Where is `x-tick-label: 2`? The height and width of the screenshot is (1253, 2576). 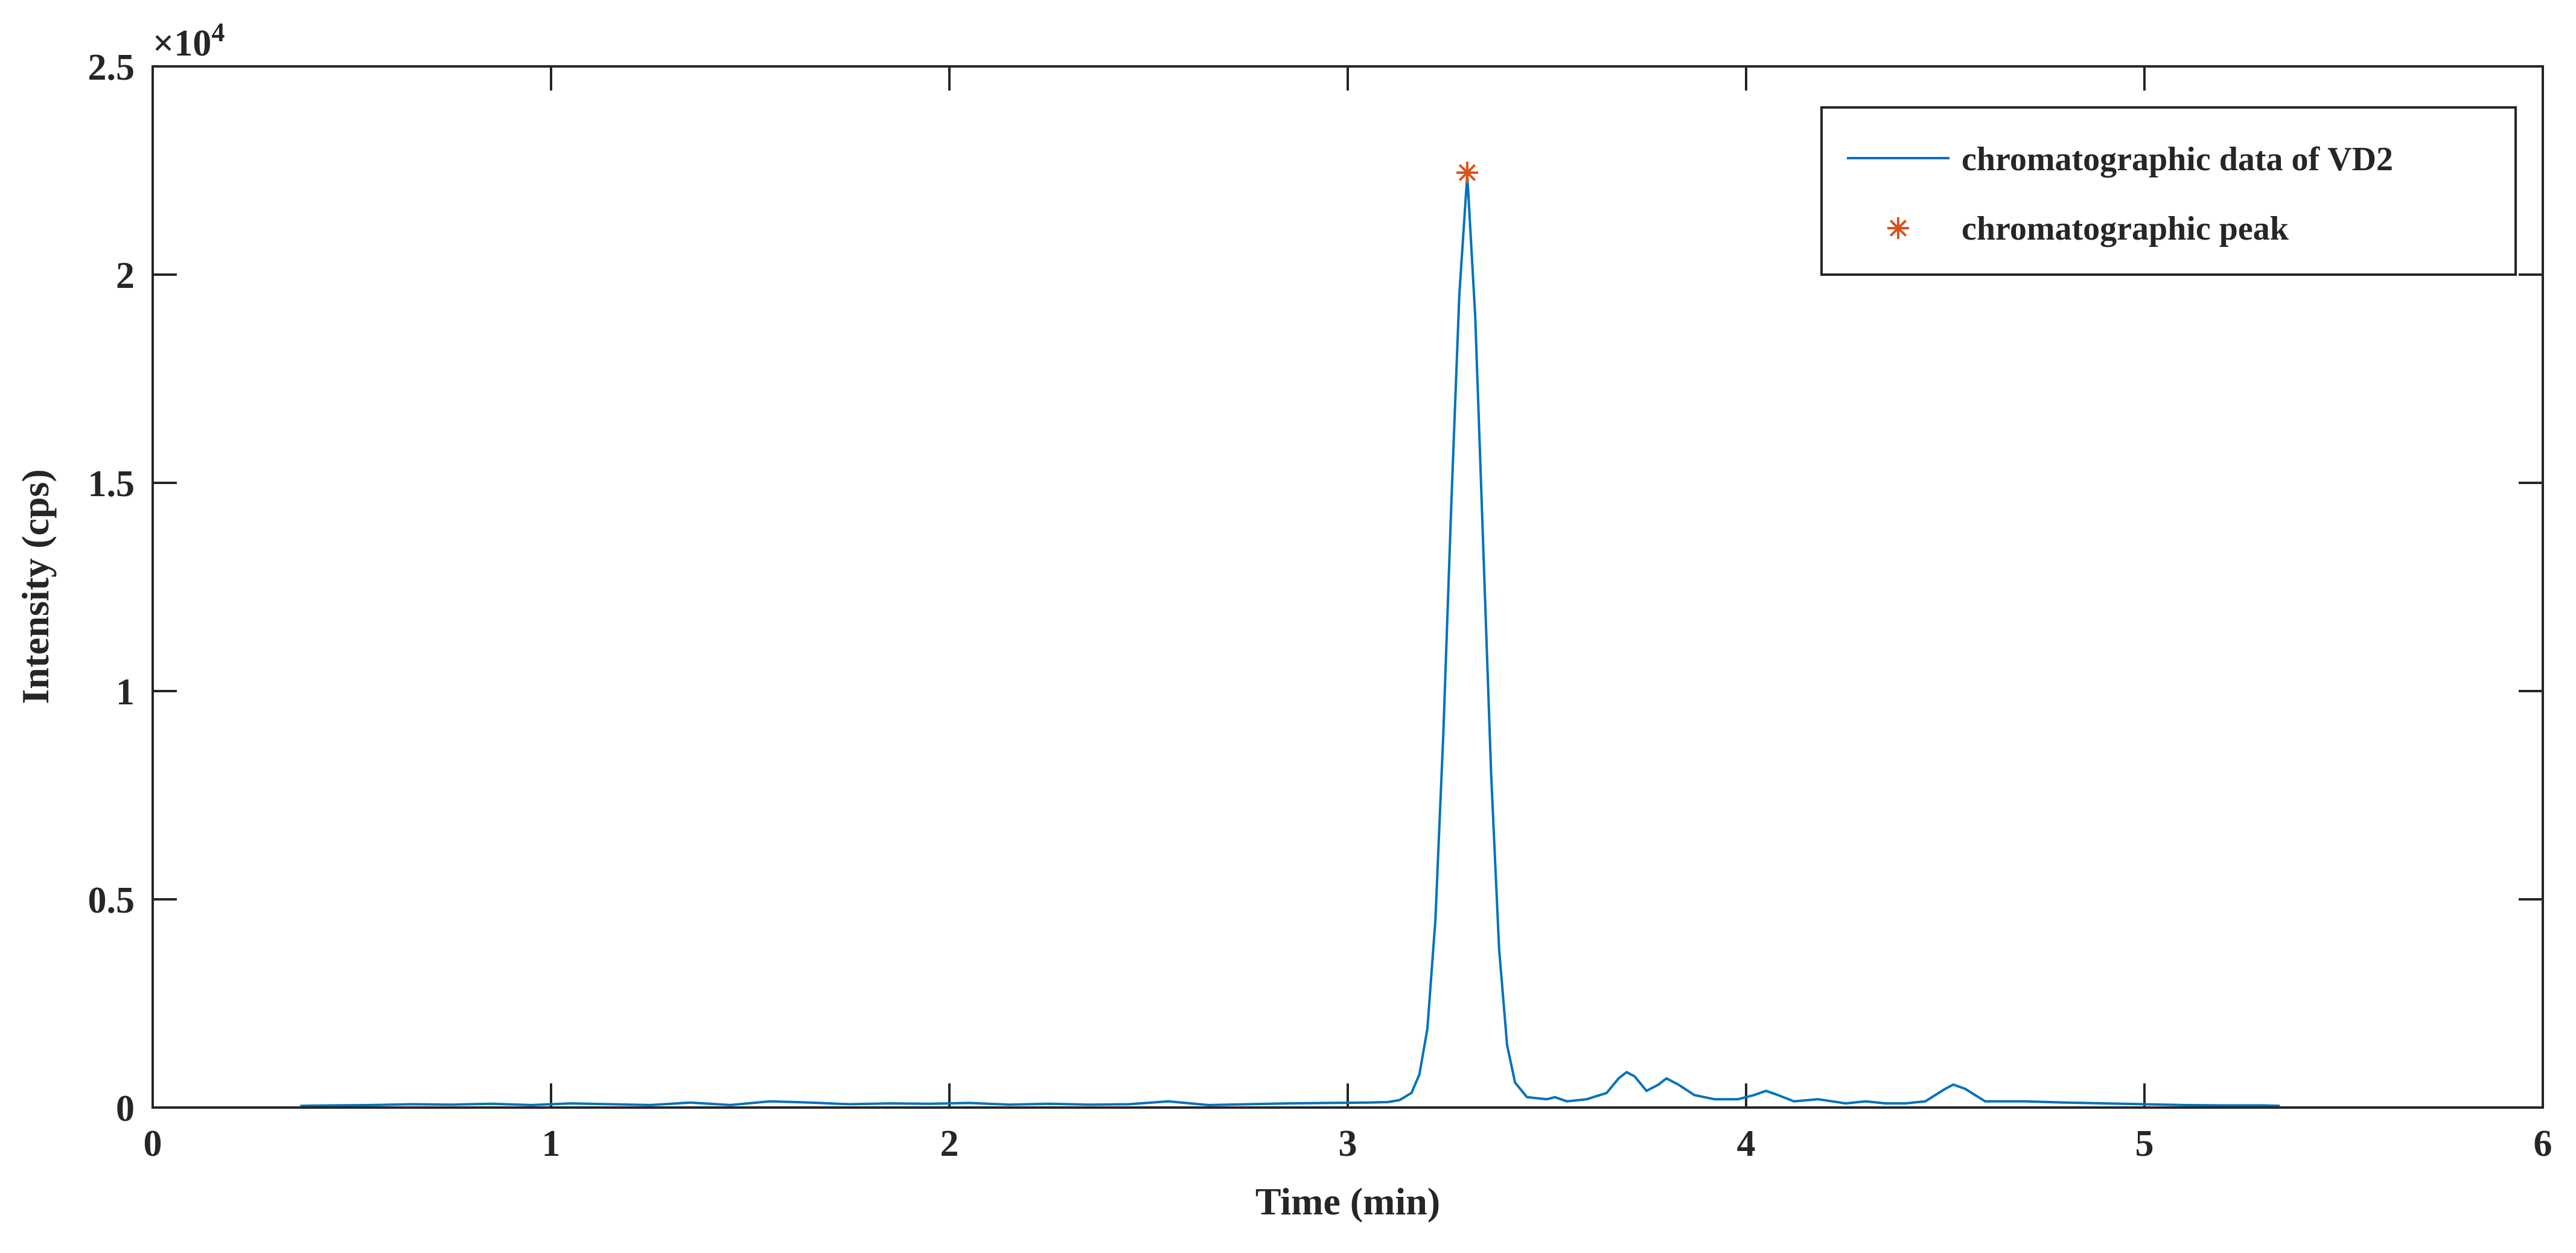
x-tick-label: 2 is located at coordinates (949, 1143).